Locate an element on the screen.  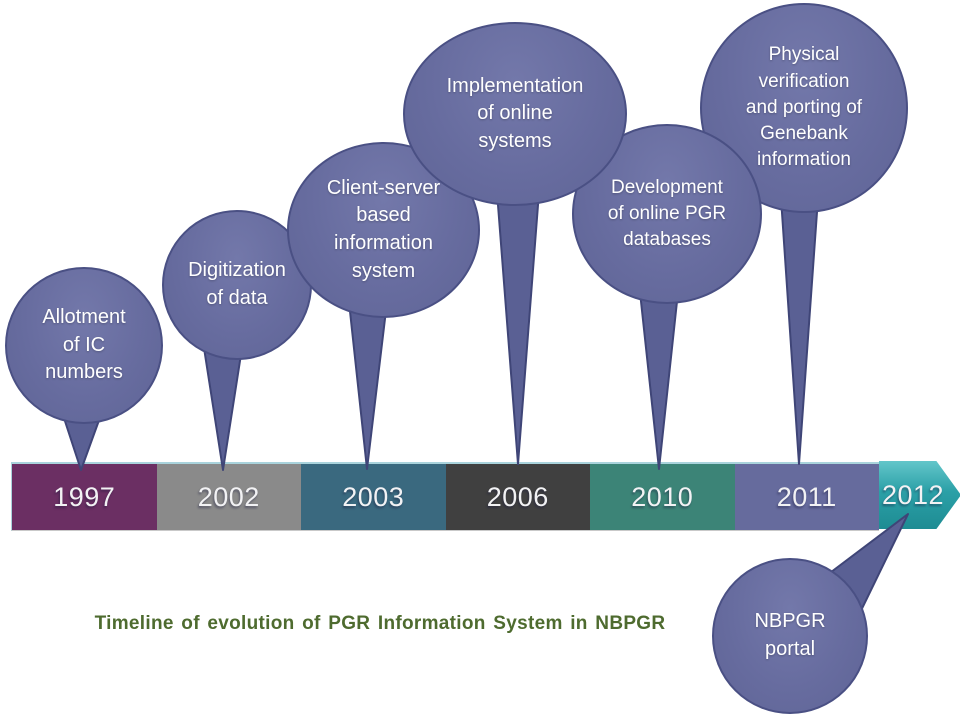
balloon-label: Implementation of online systems is located at coordinates (515, 113).